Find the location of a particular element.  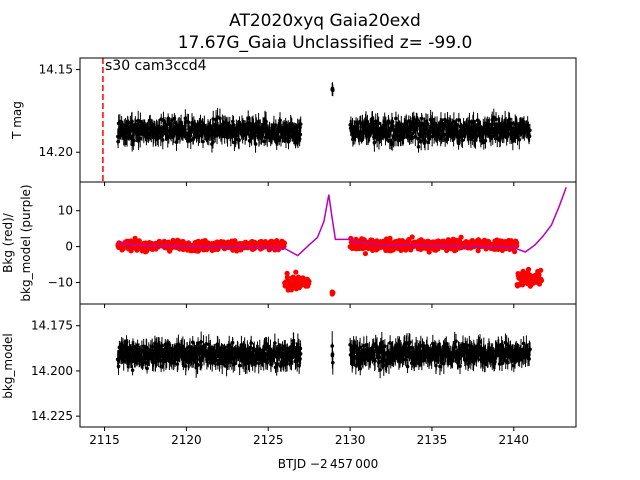

ytick-label: 14.175 is located at coordinates (52, 326).